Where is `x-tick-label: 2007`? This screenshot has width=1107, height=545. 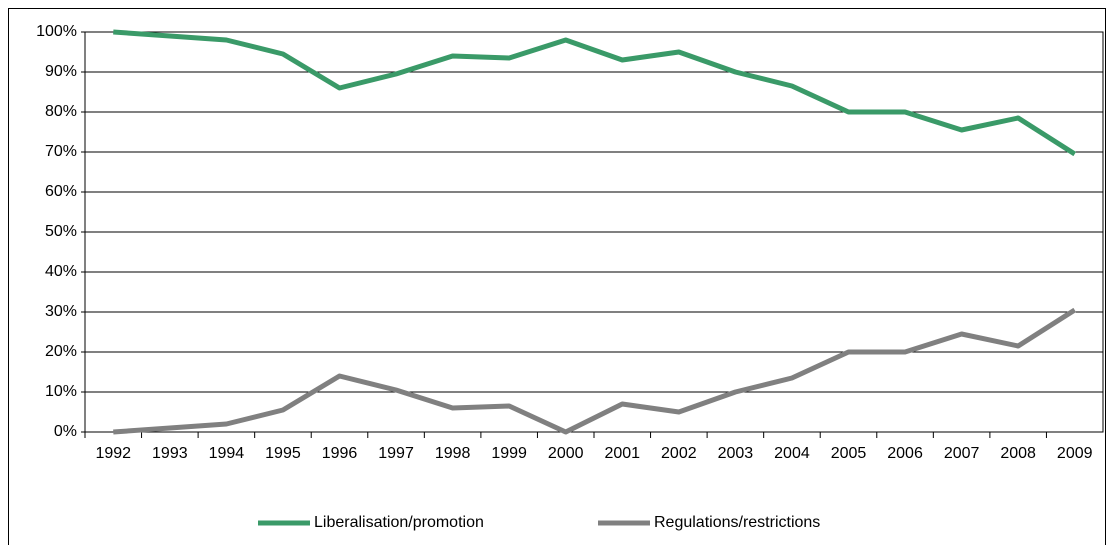
x-tick-label: 2007 is located at coordinates (962, 453).